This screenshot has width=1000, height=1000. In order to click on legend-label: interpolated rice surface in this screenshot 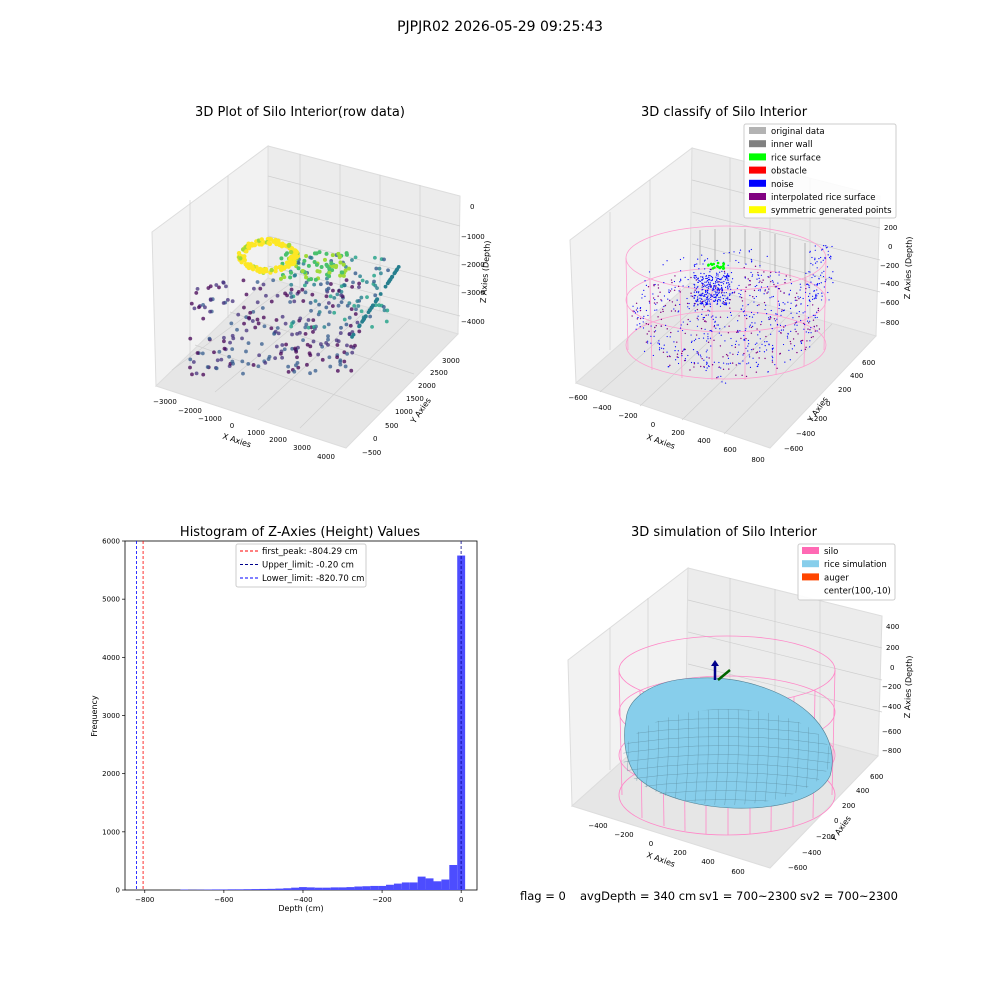, I will do `click(823, 198)`.